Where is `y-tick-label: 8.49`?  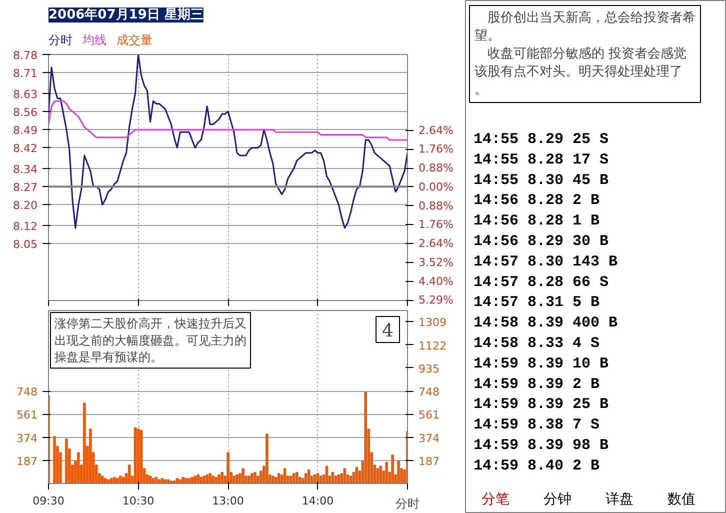 y-tick-label: 8.49 is located at coordinates (25, 131).